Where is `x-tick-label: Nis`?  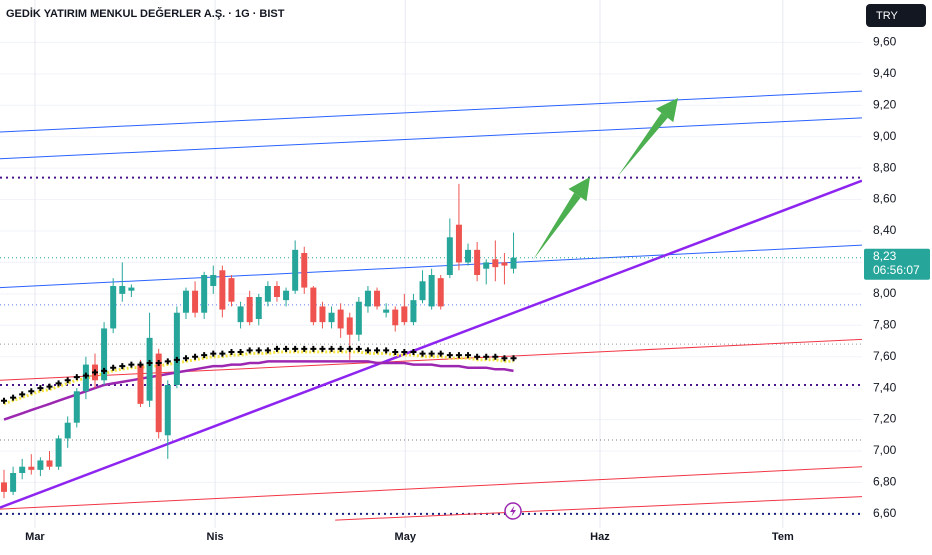 x-tick-label: Nis is located at coordinates (215, 537).